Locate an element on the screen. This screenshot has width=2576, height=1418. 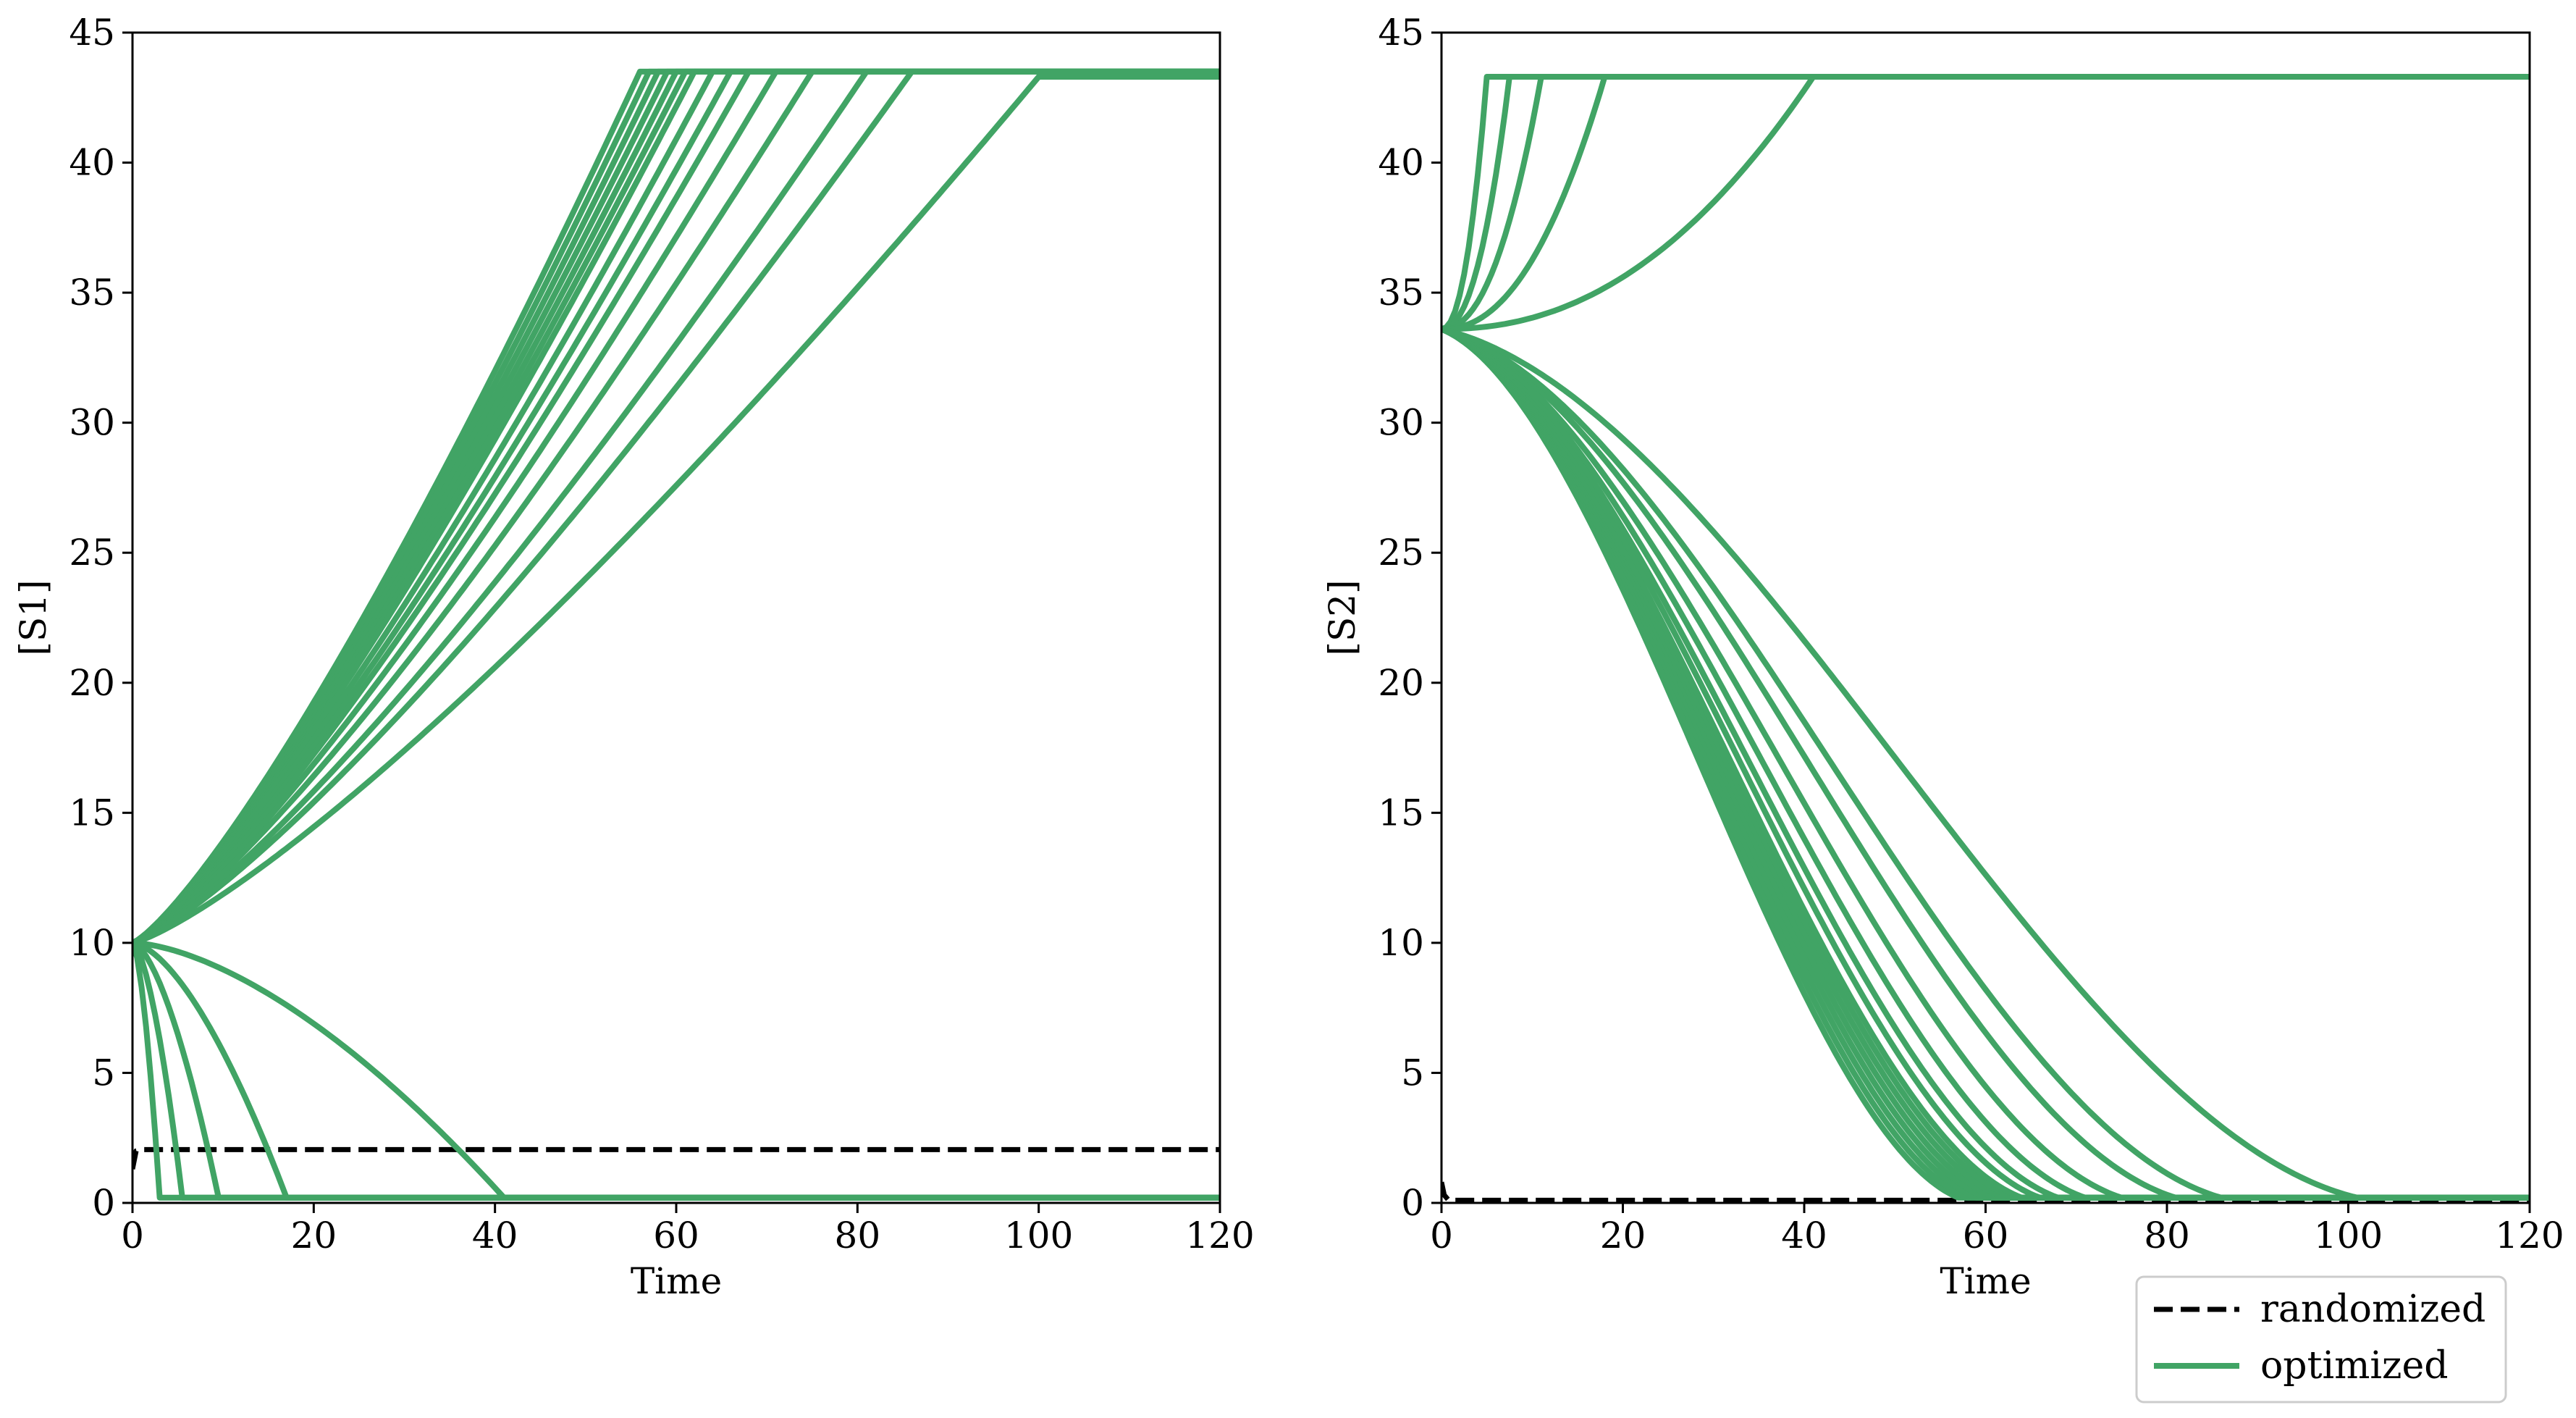
legend: randomized optimized is located at coordinates (2321, 1340).